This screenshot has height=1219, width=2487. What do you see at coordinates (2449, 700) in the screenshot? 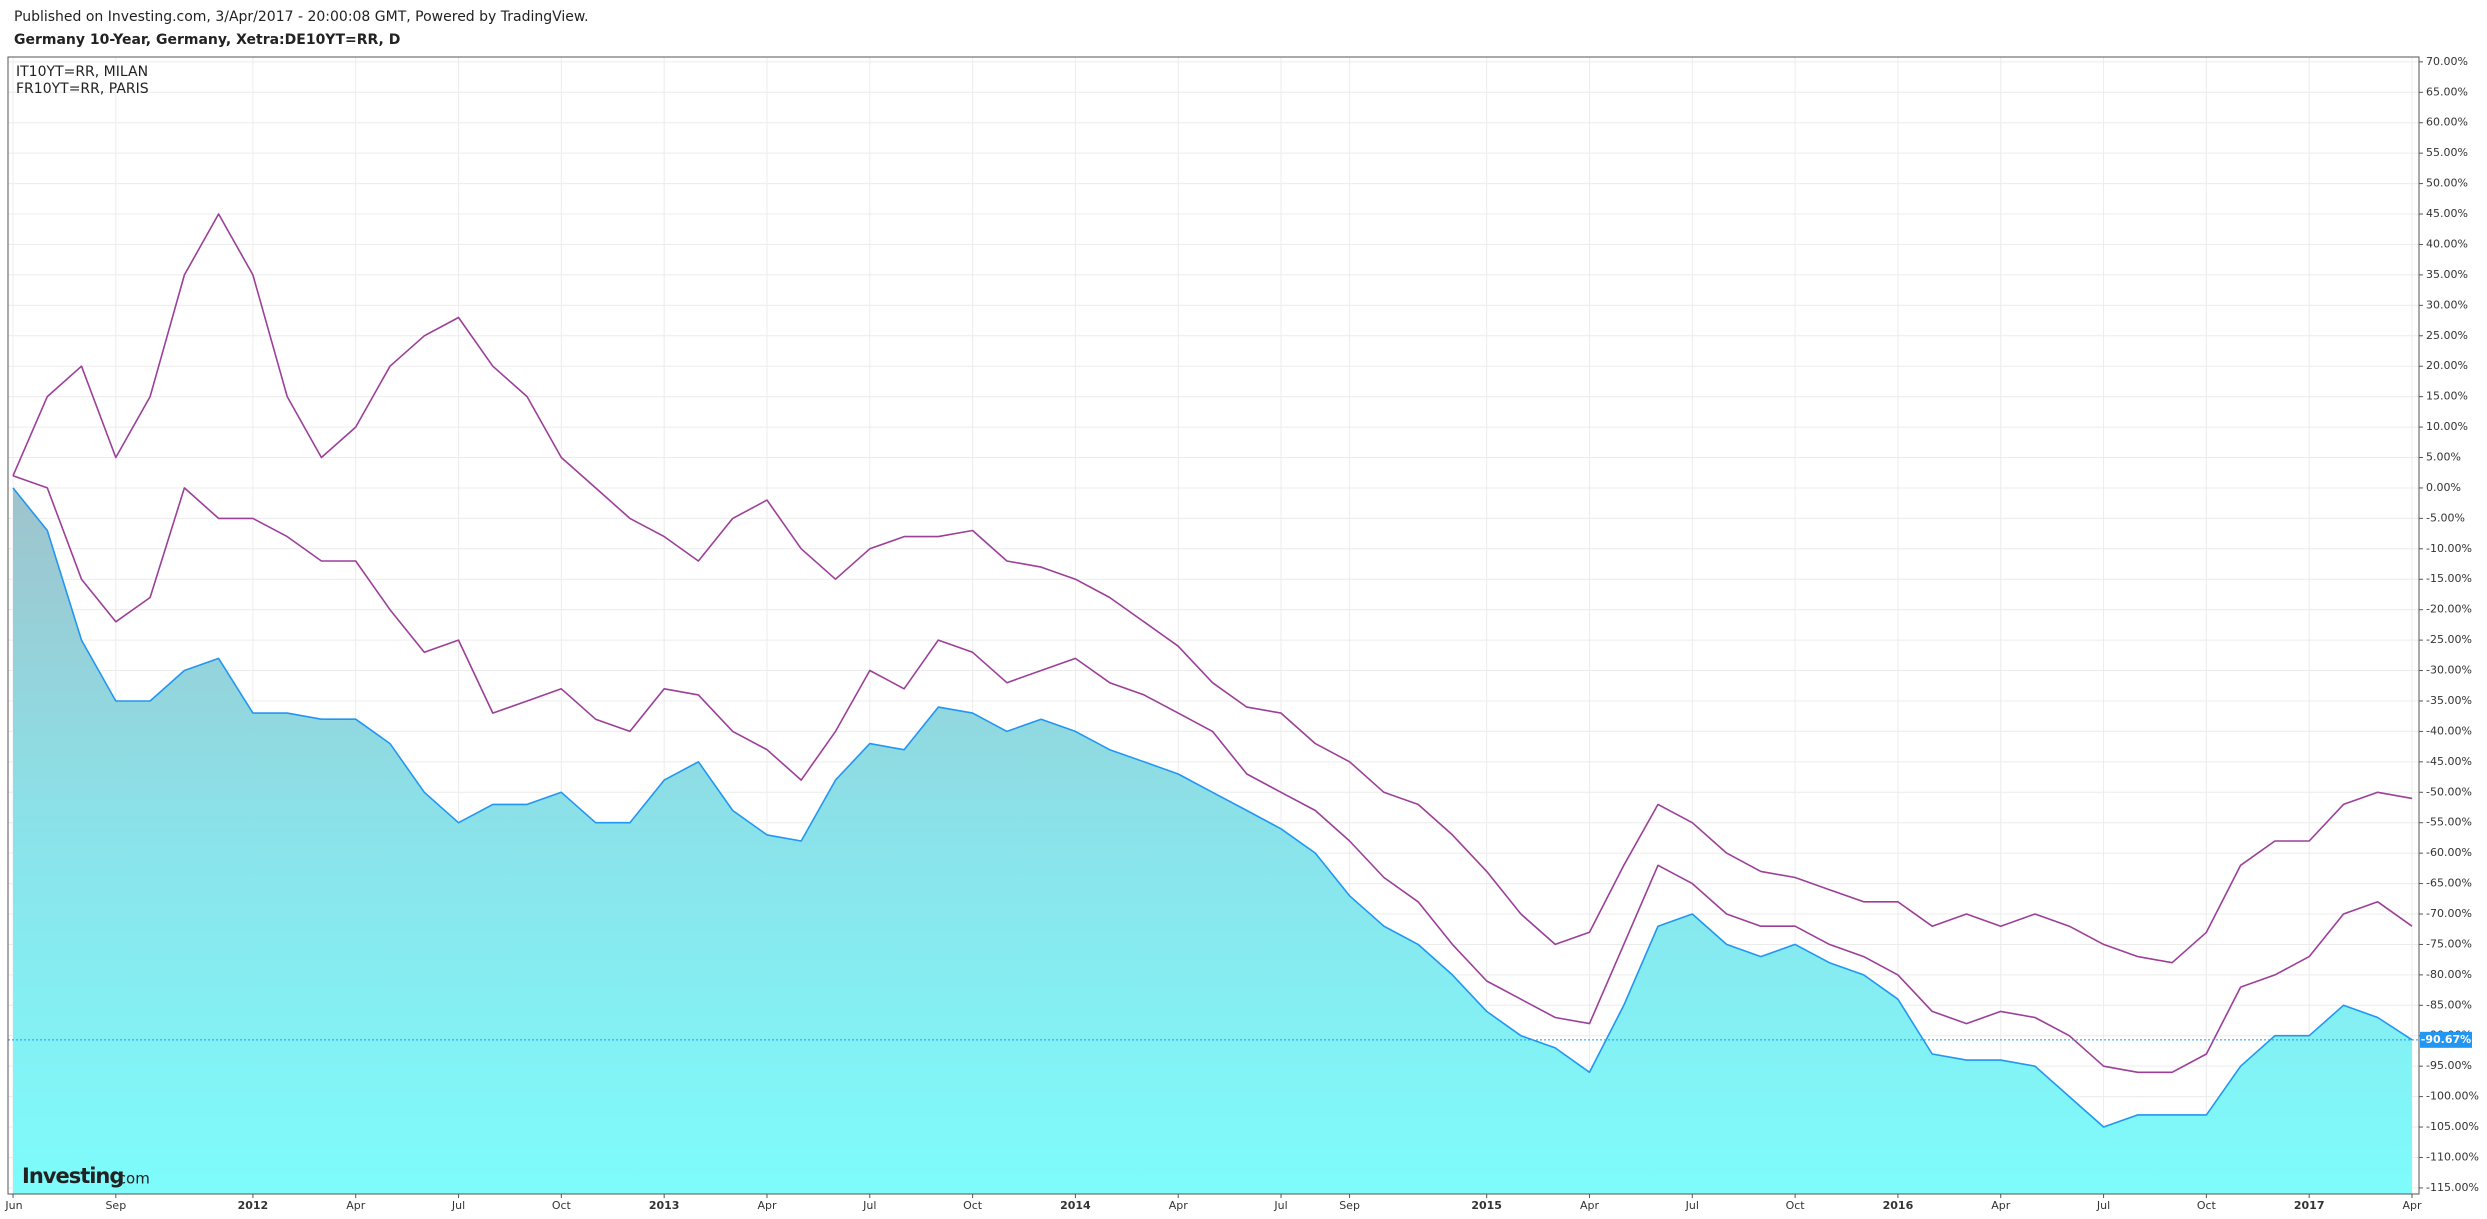
I see `y-tick-label: -35.00%` at bounding box center [2449, 700].